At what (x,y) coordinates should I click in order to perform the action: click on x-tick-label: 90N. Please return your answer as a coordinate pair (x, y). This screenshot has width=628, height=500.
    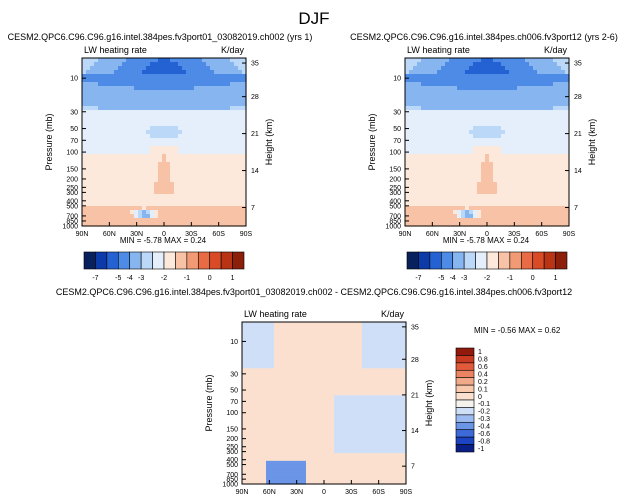
    Looking at the image, I should click on (82, 234).